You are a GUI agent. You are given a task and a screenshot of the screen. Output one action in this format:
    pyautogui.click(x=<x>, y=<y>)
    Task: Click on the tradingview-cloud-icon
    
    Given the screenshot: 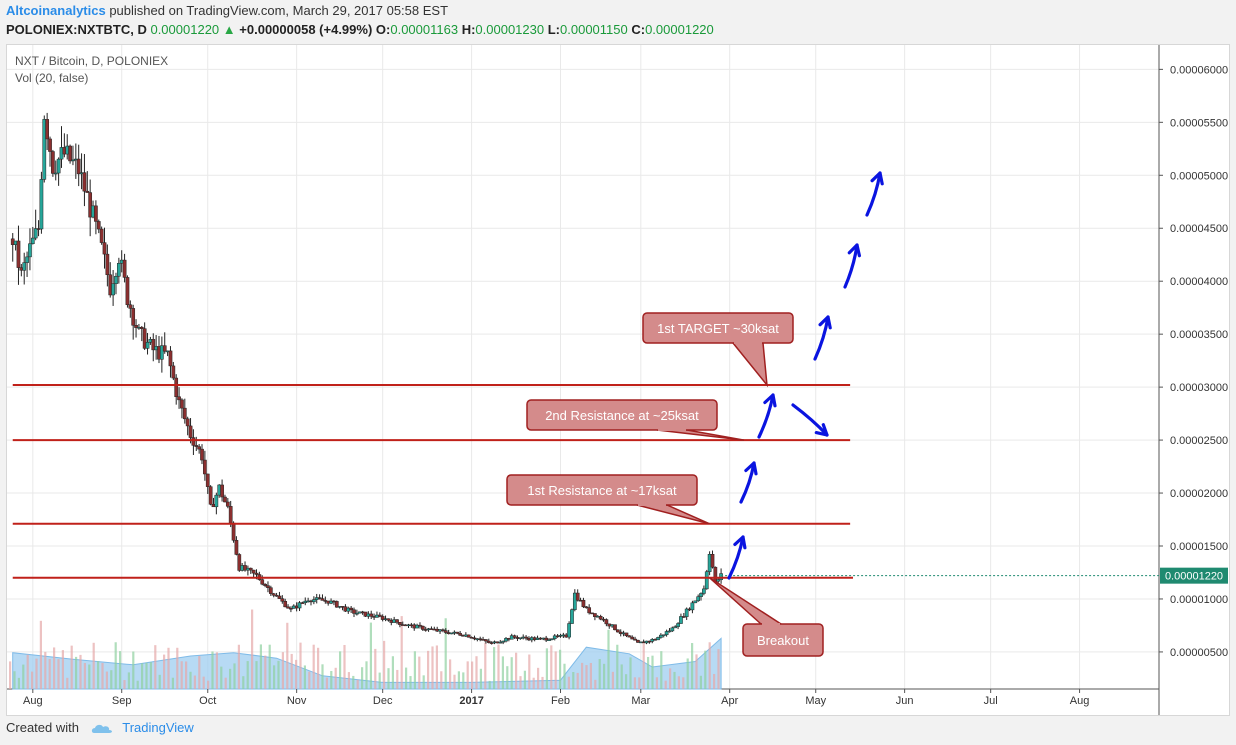 What is the action you would take?
    pyautogui.click(x=101, y=728)
    